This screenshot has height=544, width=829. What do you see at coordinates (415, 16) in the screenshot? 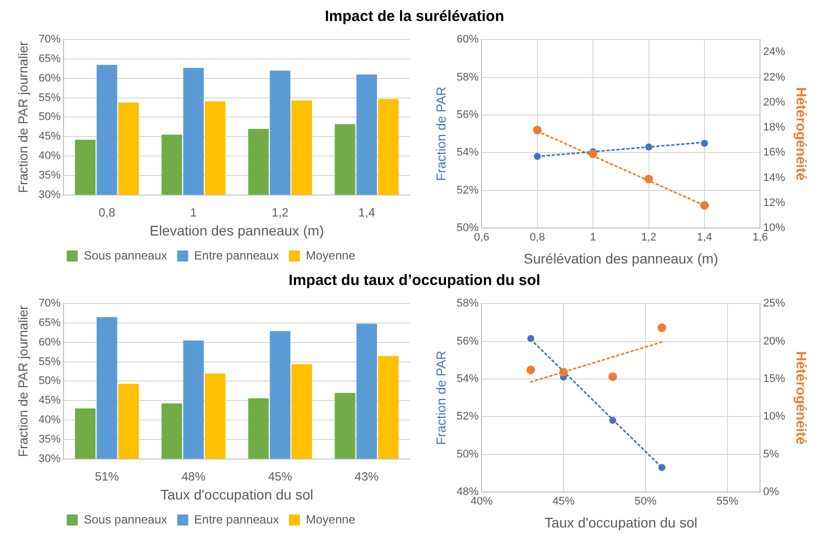
I see `chart-title: Impact de la surélévation` at bounding box center [415, 16].